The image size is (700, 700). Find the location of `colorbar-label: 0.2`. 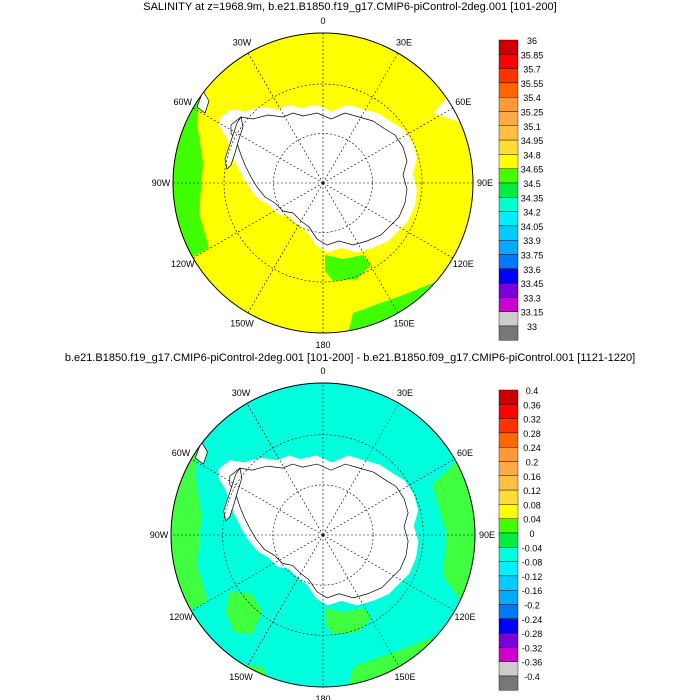

colorbar-label: 0.2 is located at coordinates (532, 463).